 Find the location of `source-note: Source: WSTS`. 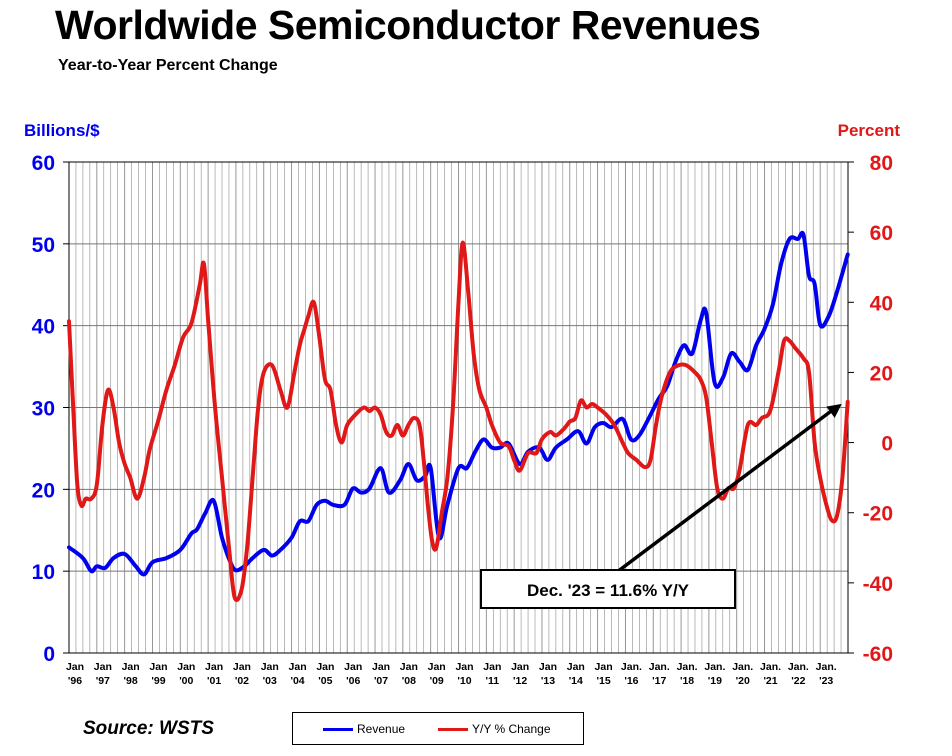

source-note: Source: WSTS is located at coordinates (148, 728).